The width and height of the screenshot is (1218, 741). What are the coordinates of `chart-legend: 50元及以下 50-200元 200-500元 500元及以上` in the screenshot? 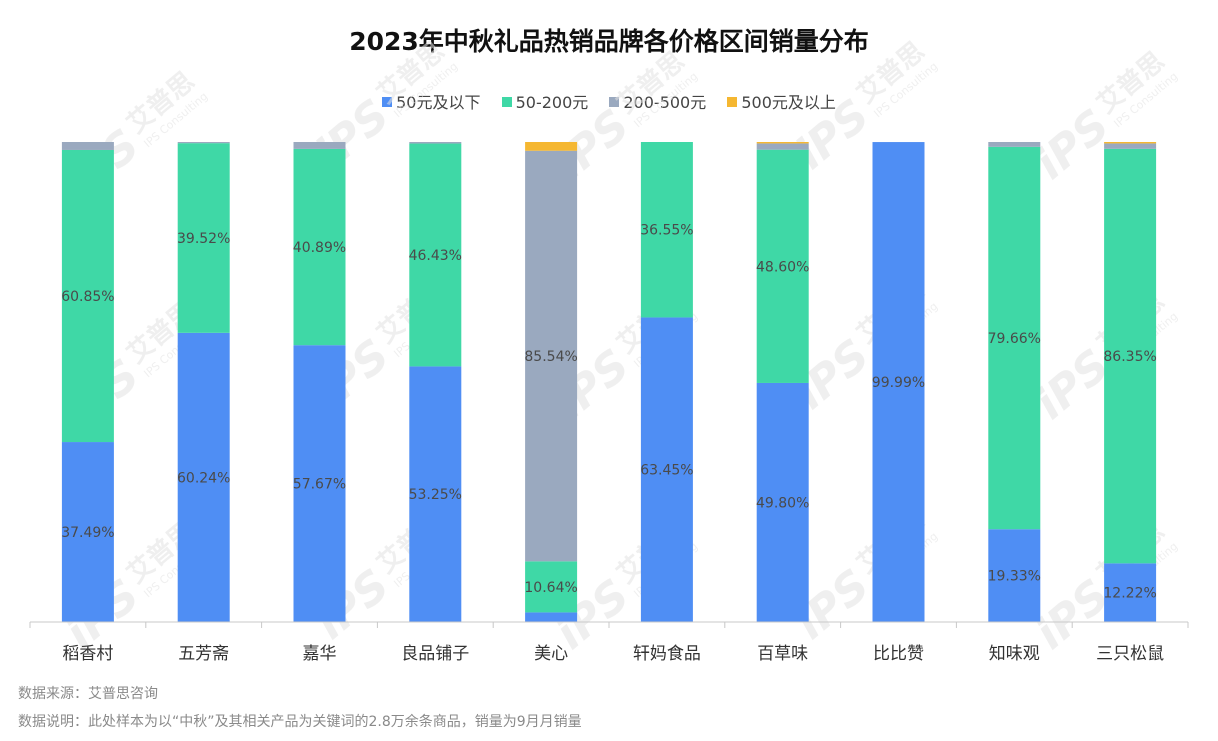 It's located at (609, 101).